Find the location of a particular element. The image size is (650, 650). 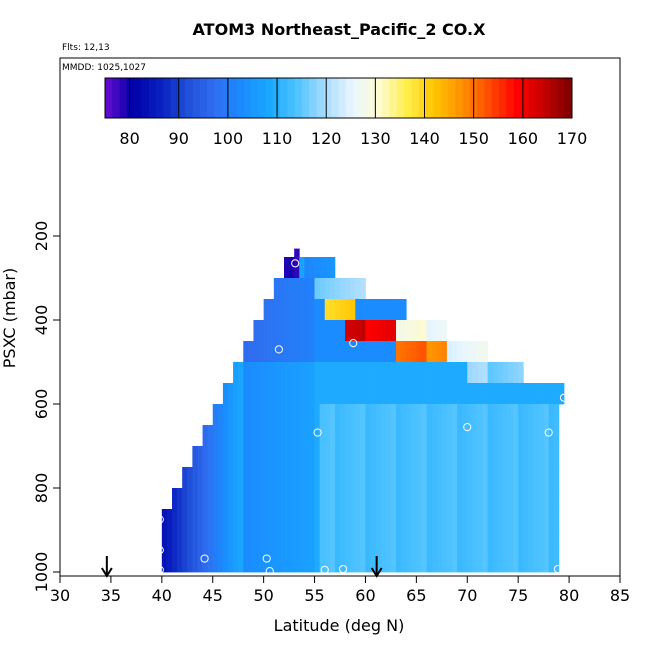

x-tick-label: 65 is located at coordinates (416, 595).